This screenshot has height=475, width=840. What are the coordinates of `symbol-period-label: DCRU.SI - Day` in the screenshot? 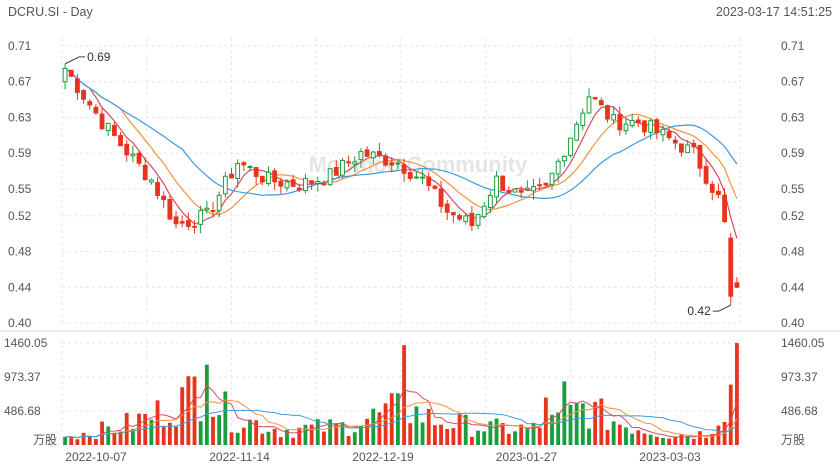 It's located at (50, 12).